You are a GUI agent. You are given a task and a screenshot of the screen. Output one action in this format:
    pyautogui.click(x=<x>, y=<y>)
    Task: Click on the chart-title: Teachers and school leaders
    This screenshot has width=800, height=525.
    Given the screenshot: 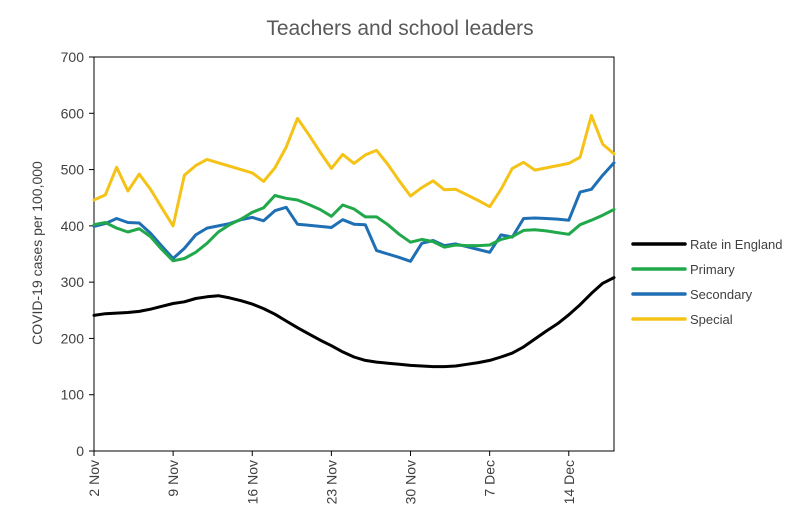 What is the action you would take?
    pyautogui.click(x=399, y=28)
    